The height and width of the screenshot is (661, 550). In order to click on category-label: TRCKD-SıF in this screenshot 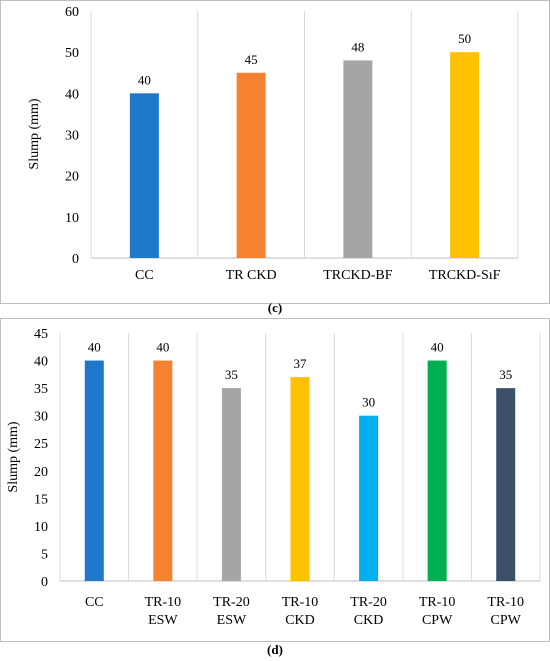, I will do `click(465, 275)`.